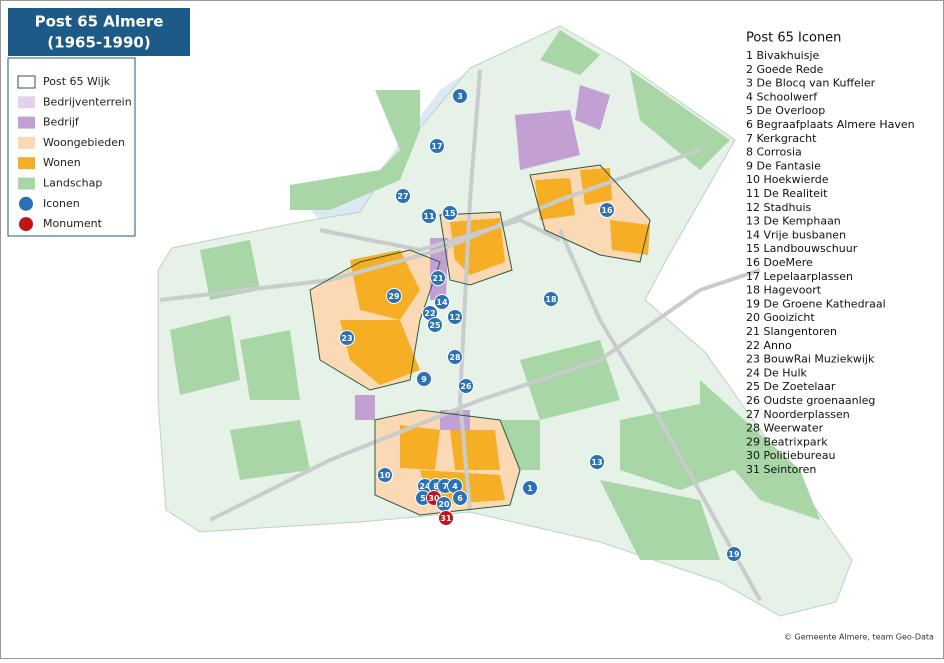 This screenshot has height=663, width=944. I want to click on legend-label: Wonen, so click(62, 162).